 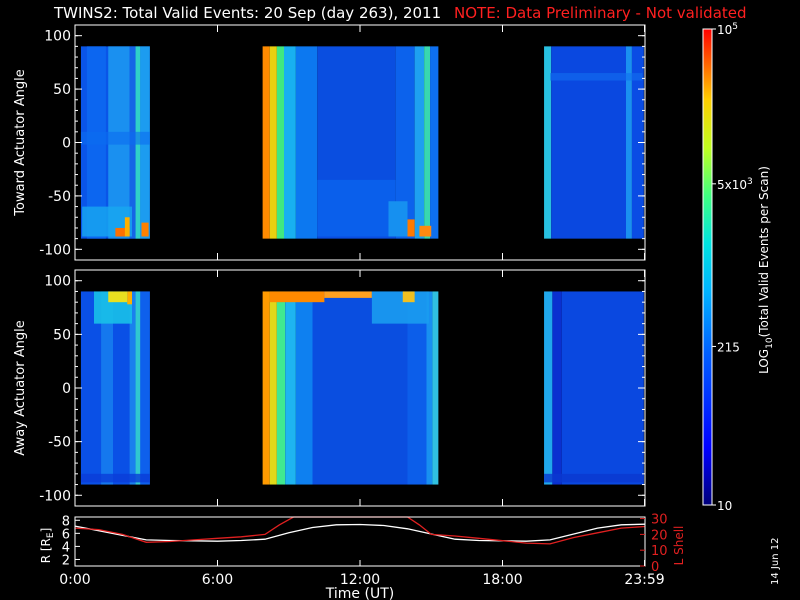 What do you see at coordinates (57, 37) in the screenshot?
I see `toward-ytick-label: 100` at bounding box center [57, 37].